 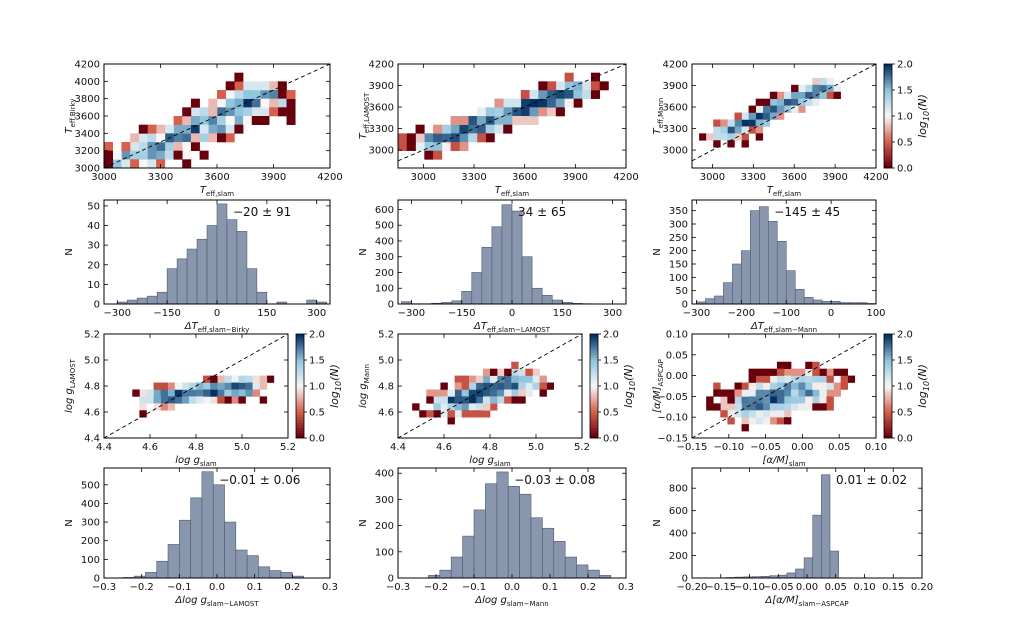 What do you see at coordinates (87, 151) in the screenshot?
I see `y-tick-label: 3200` at bounding box center [87, 151].